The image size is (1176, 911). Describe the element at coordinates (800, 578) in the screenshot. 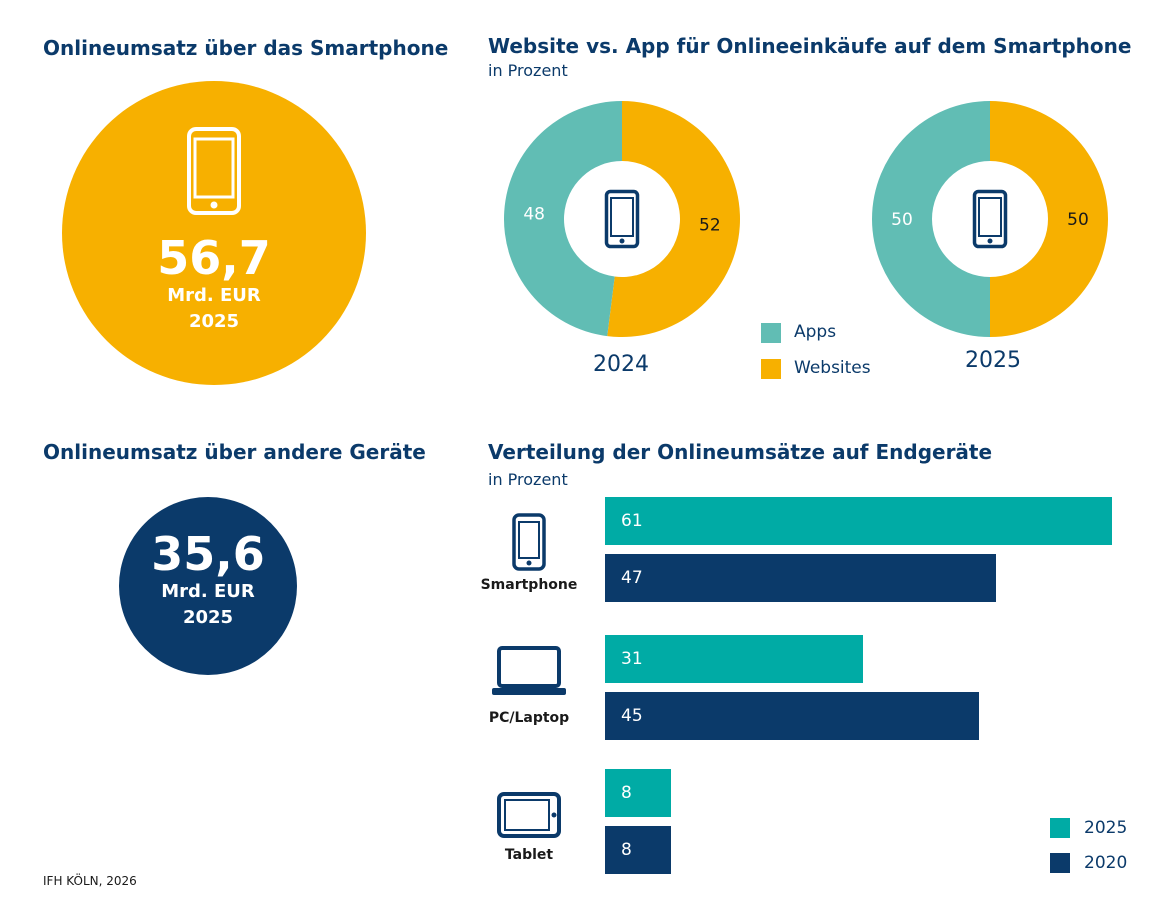

I see `bar-smartphone-2020: 47` at that location.